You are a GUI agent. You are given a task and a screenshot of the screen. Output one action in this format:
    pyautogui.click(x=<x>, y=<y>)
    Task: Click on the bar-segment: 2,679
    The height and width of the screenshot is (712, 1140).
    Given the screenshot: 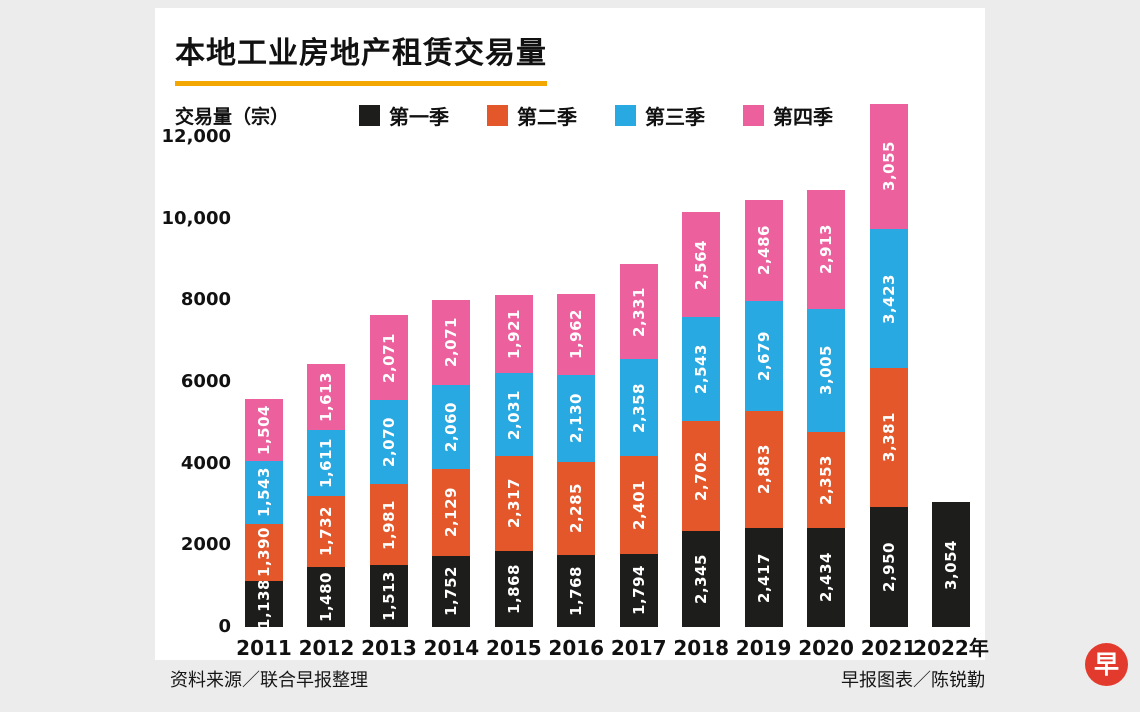 What is the action you would take?
    pyautogui.click(x=763, y=356)
    